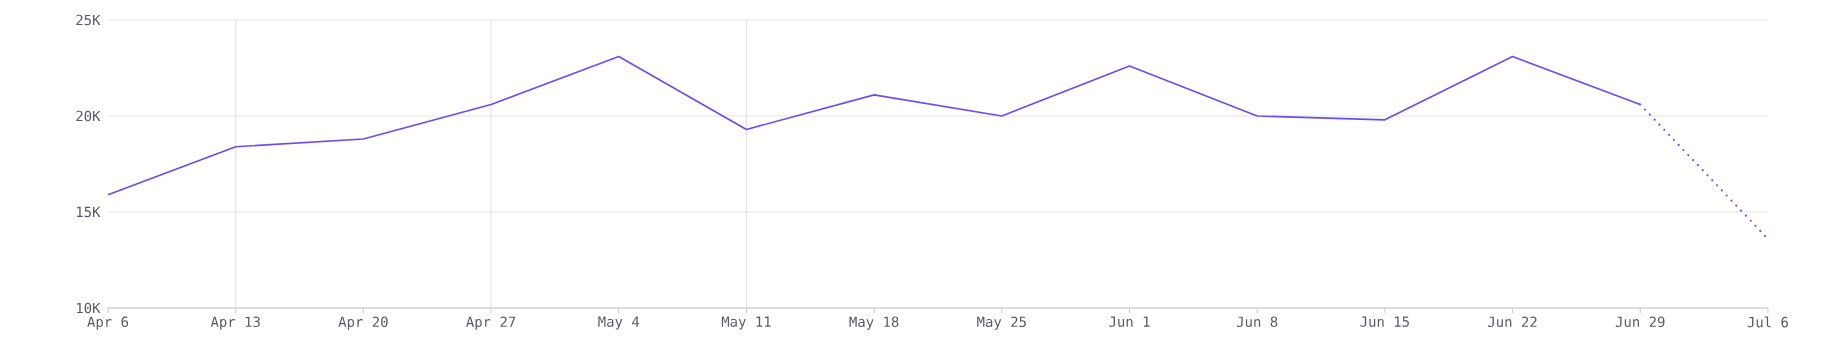 The height and width of the screenshot is (349, 1824). I want to click on x-tick-label: May 18, so click(874, 323).